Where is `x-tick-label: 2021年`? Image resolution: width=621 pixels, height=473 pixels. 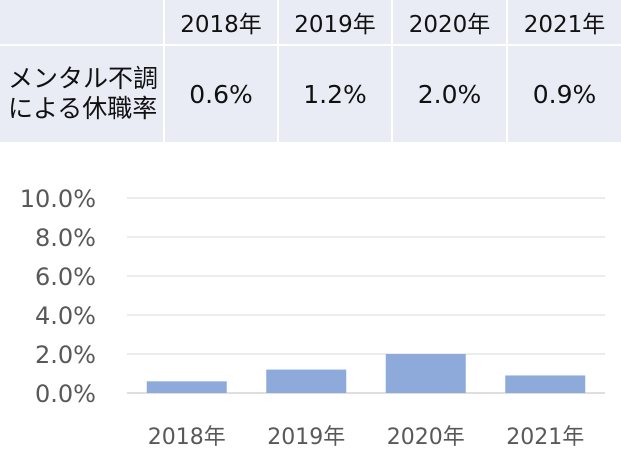
x-tick-label: 2021年 is located at coordinates (545, 437).